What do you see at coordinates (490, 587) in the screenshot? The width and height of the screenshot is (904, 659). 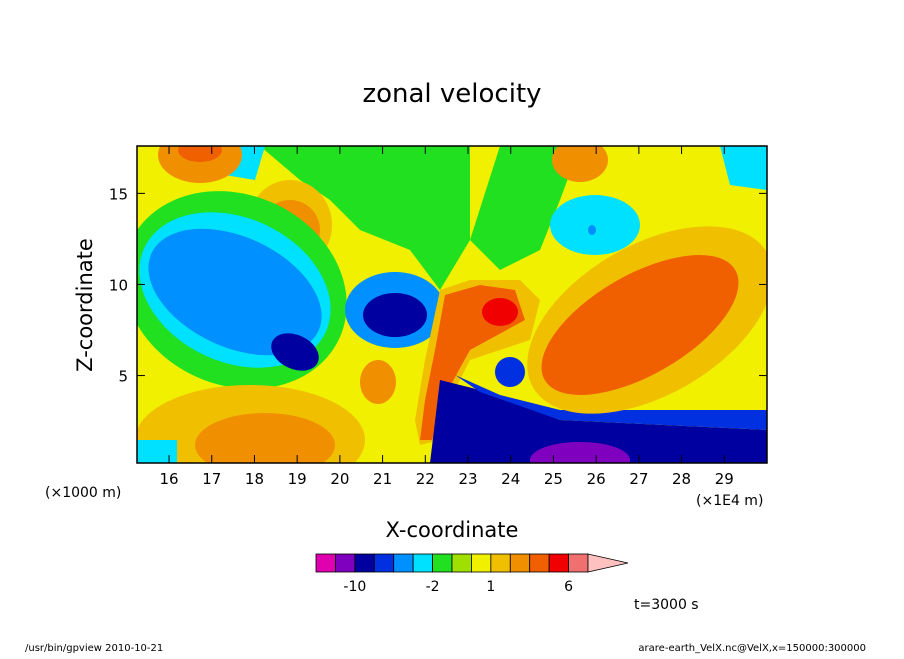 I see `colorbar-label: 1` at bounding box center [490, 587].